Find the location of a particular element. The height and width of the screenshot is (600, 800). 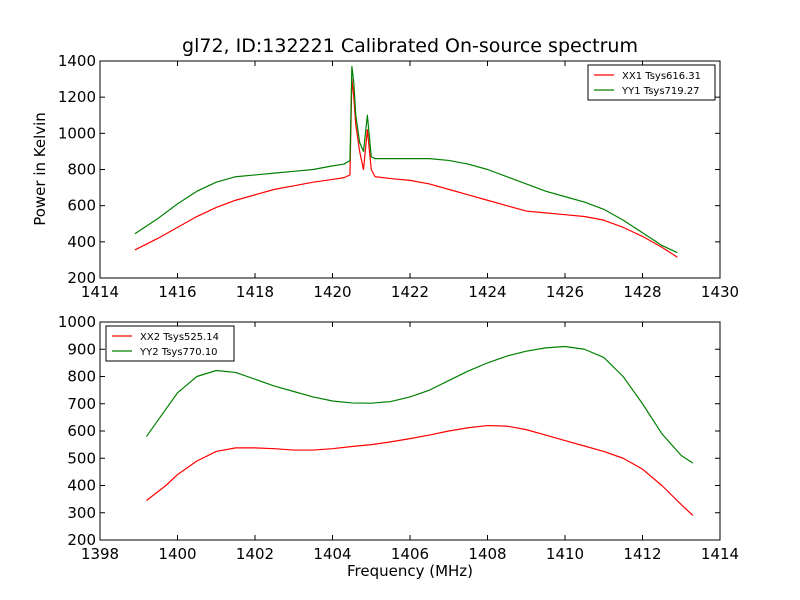

bottom-x-tick-label: 1412 is located at coordinates (642, 554).